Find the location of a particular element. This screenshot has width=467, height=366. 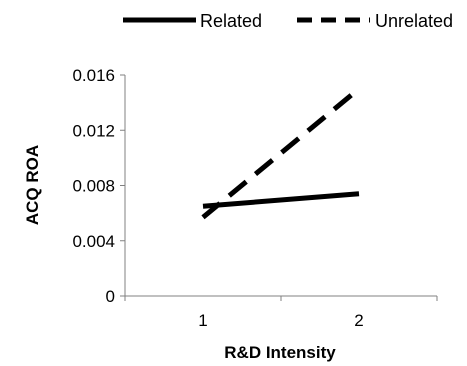

y-tick-label: 0.008 is located at coordinates (93, 186).